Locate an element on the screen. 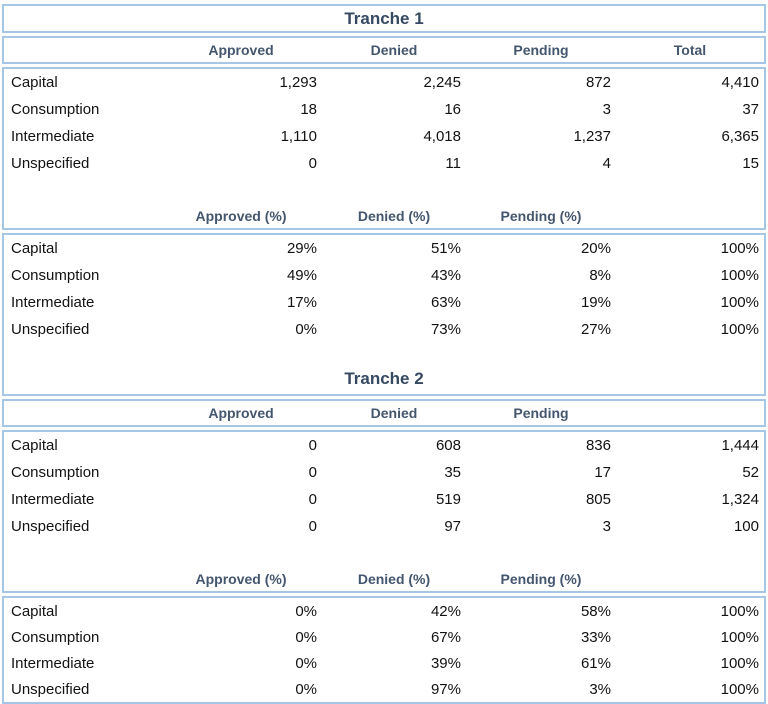 The image size is (768, 704). row-label: Unspecified is located at coordinates (50, 689).